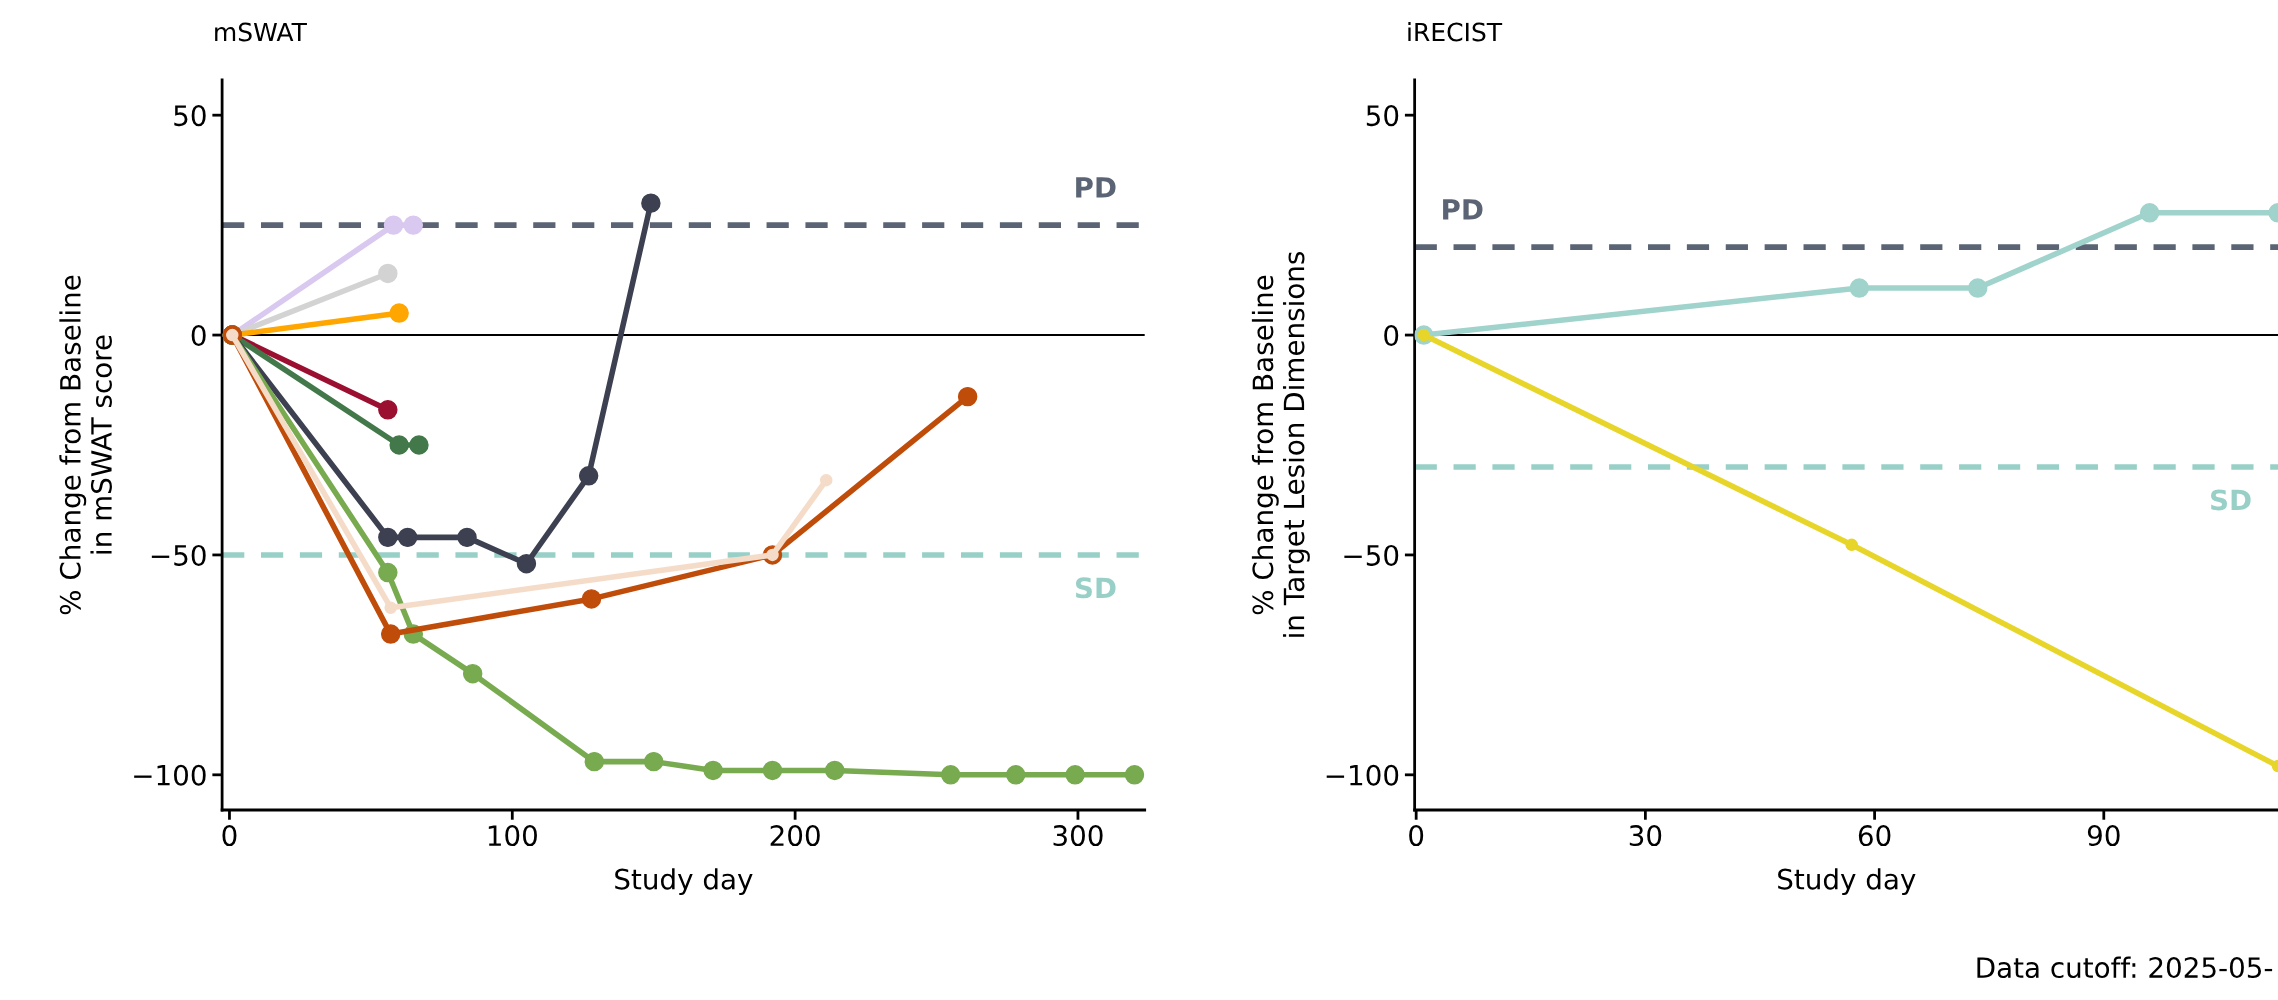 This screenshot has width=2278, height=1000. I want to click on text: Data cutoff: 2025-05-, so click(2125, 967).